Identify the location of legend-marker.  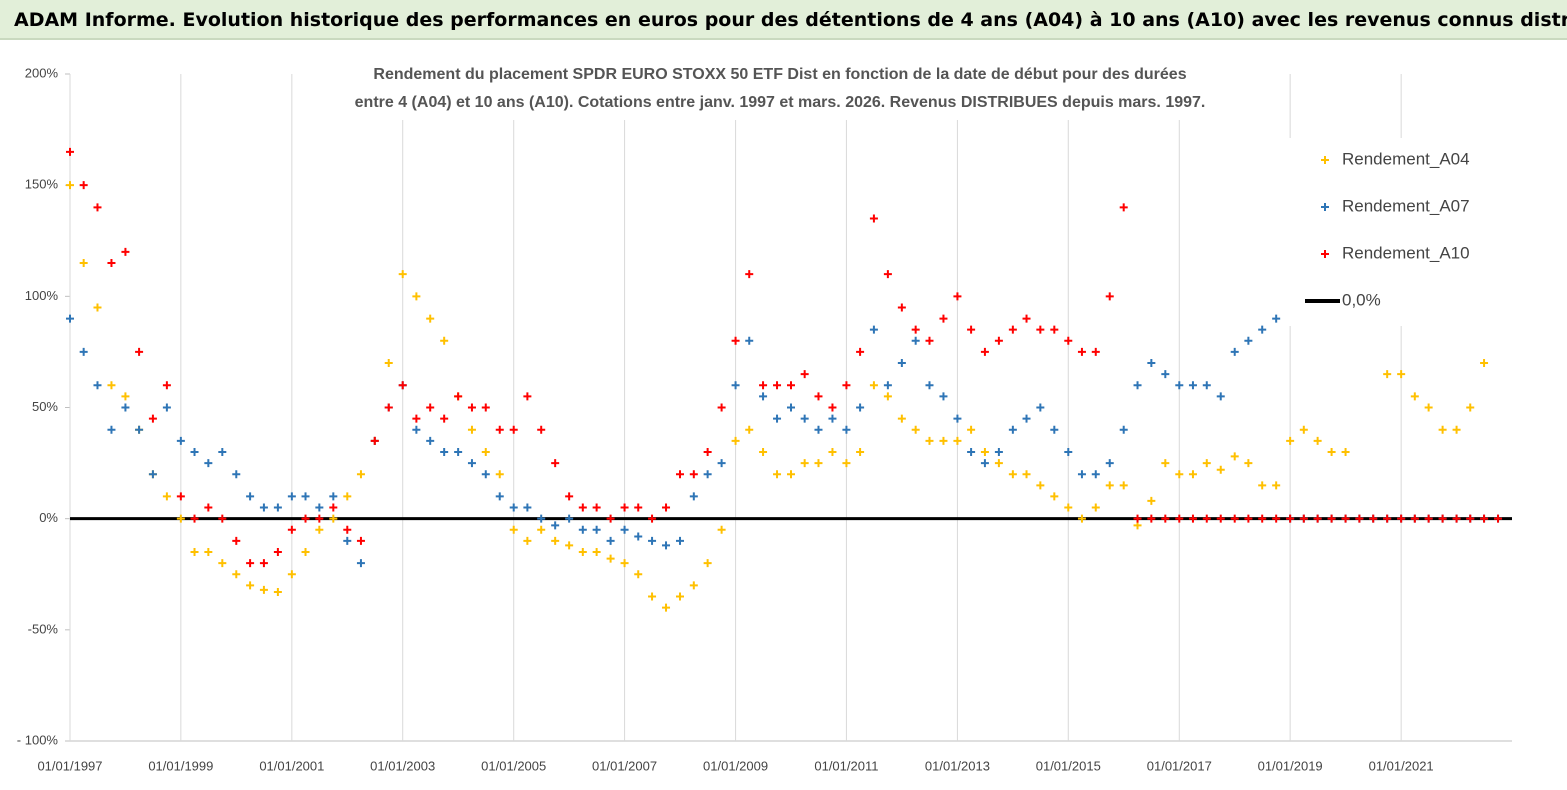
(1325, 254).